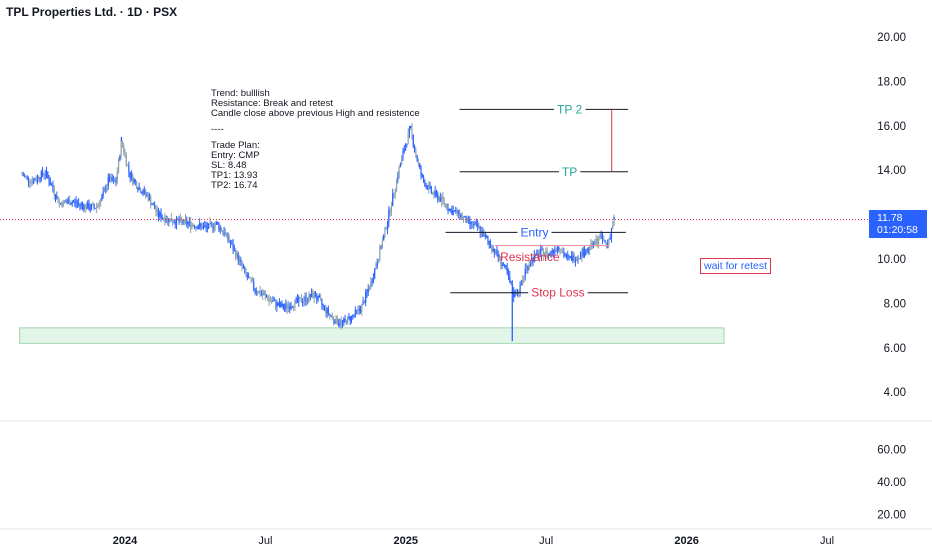 This screenshot has width=932, height=550. I want to click on level-label-tp-2: TP 2, so click(569, 109).